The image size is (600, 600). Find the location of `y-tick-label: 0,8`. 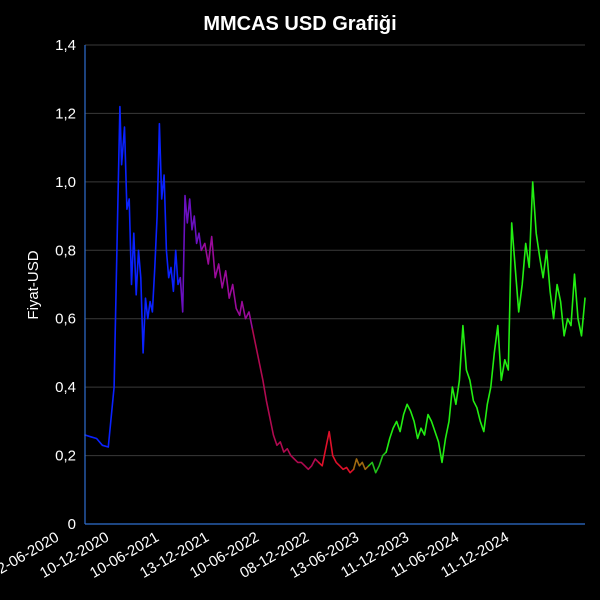

y-tick-label: 0,8 is located at coordinates (65, 250).